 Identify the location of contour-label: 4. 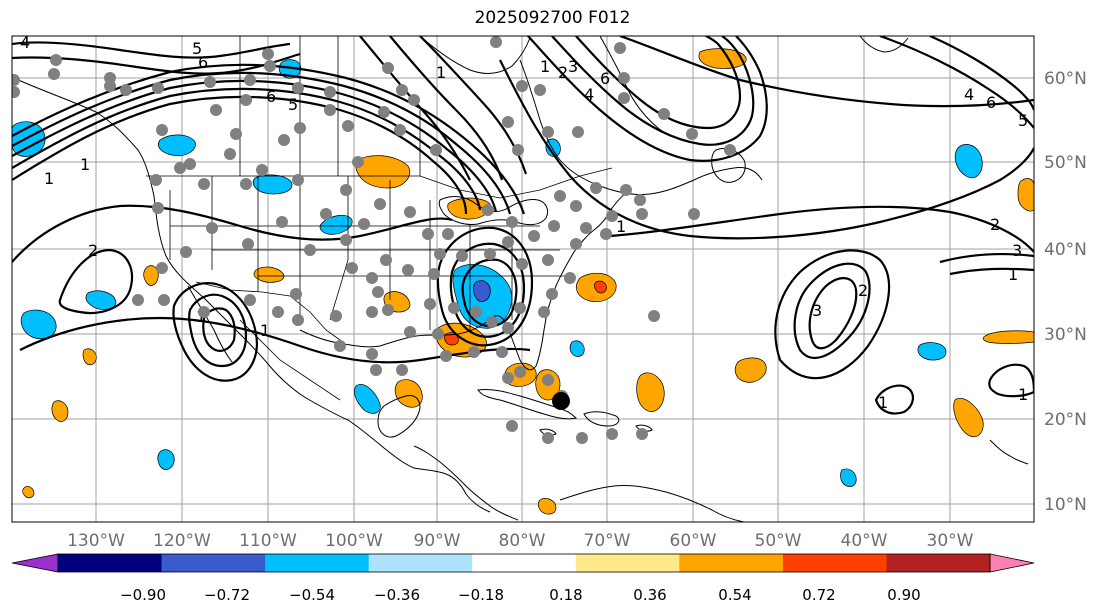
(589, 94).